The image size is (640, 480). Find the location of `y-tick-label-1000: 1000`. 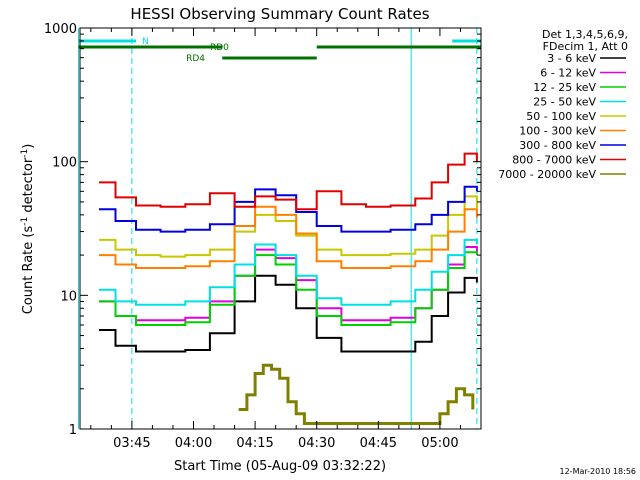

y-tick-label-1000: 1000 is located at coordinates (60, 29).